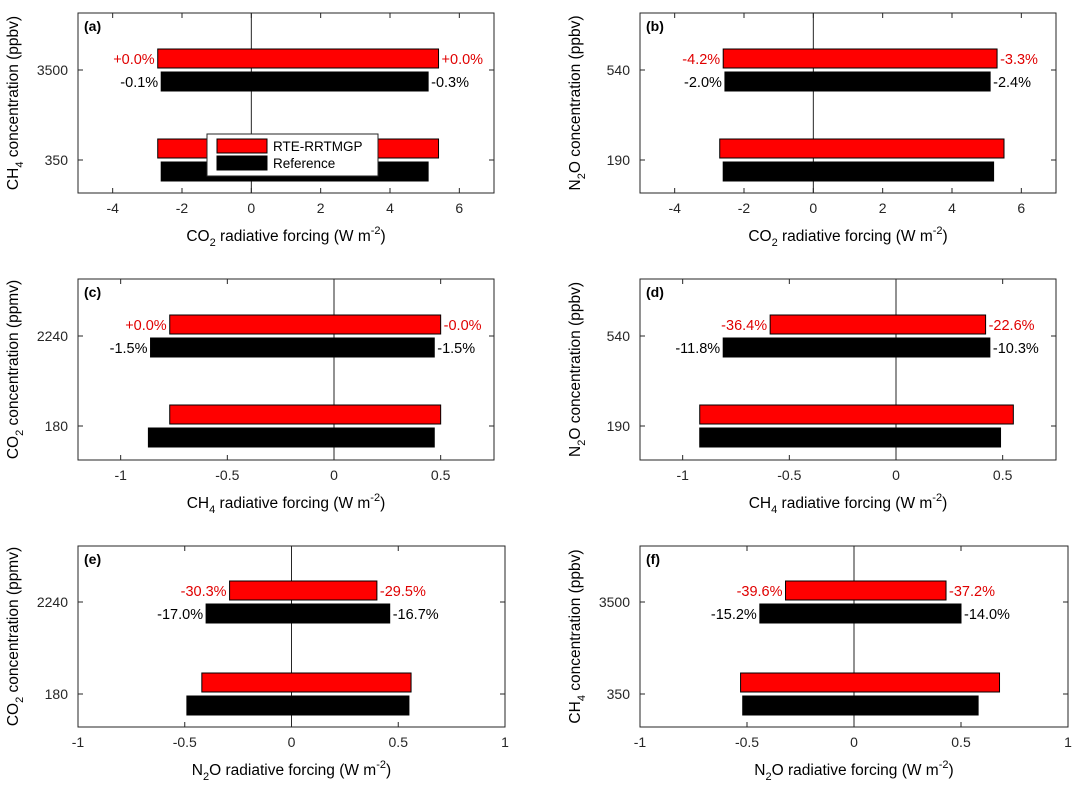 The width and height of the screenshot is (1073, 793). What do you see at coordinates (304, 163) in the screenshot?
I see `legend-label-reference: Reference` at bounding box center [304, 163].